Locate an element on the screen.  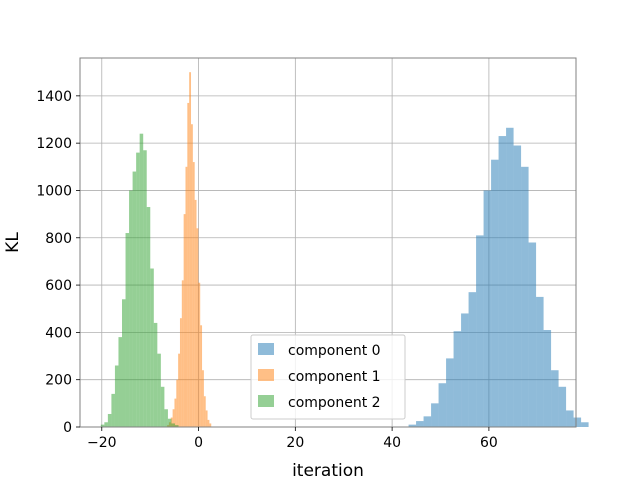
y-axis-label: KL is located at coordinates (13, 242).